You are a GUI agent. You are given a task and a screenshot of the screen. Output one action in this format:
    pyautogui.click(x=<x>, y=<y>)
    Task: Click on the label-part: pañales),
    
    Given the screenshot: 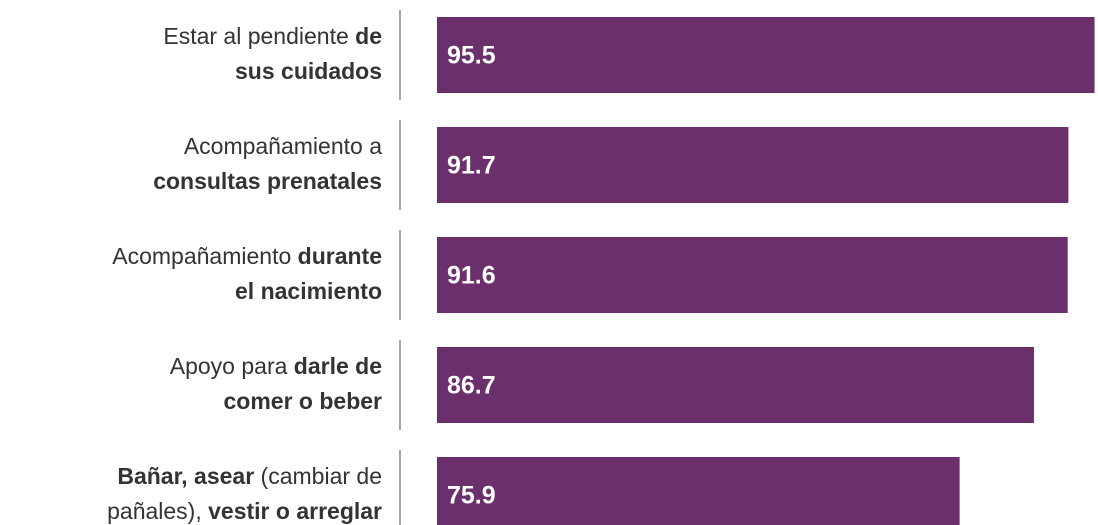 What is the action you would take?
    pyautogui.click(x=157, y=511)
    